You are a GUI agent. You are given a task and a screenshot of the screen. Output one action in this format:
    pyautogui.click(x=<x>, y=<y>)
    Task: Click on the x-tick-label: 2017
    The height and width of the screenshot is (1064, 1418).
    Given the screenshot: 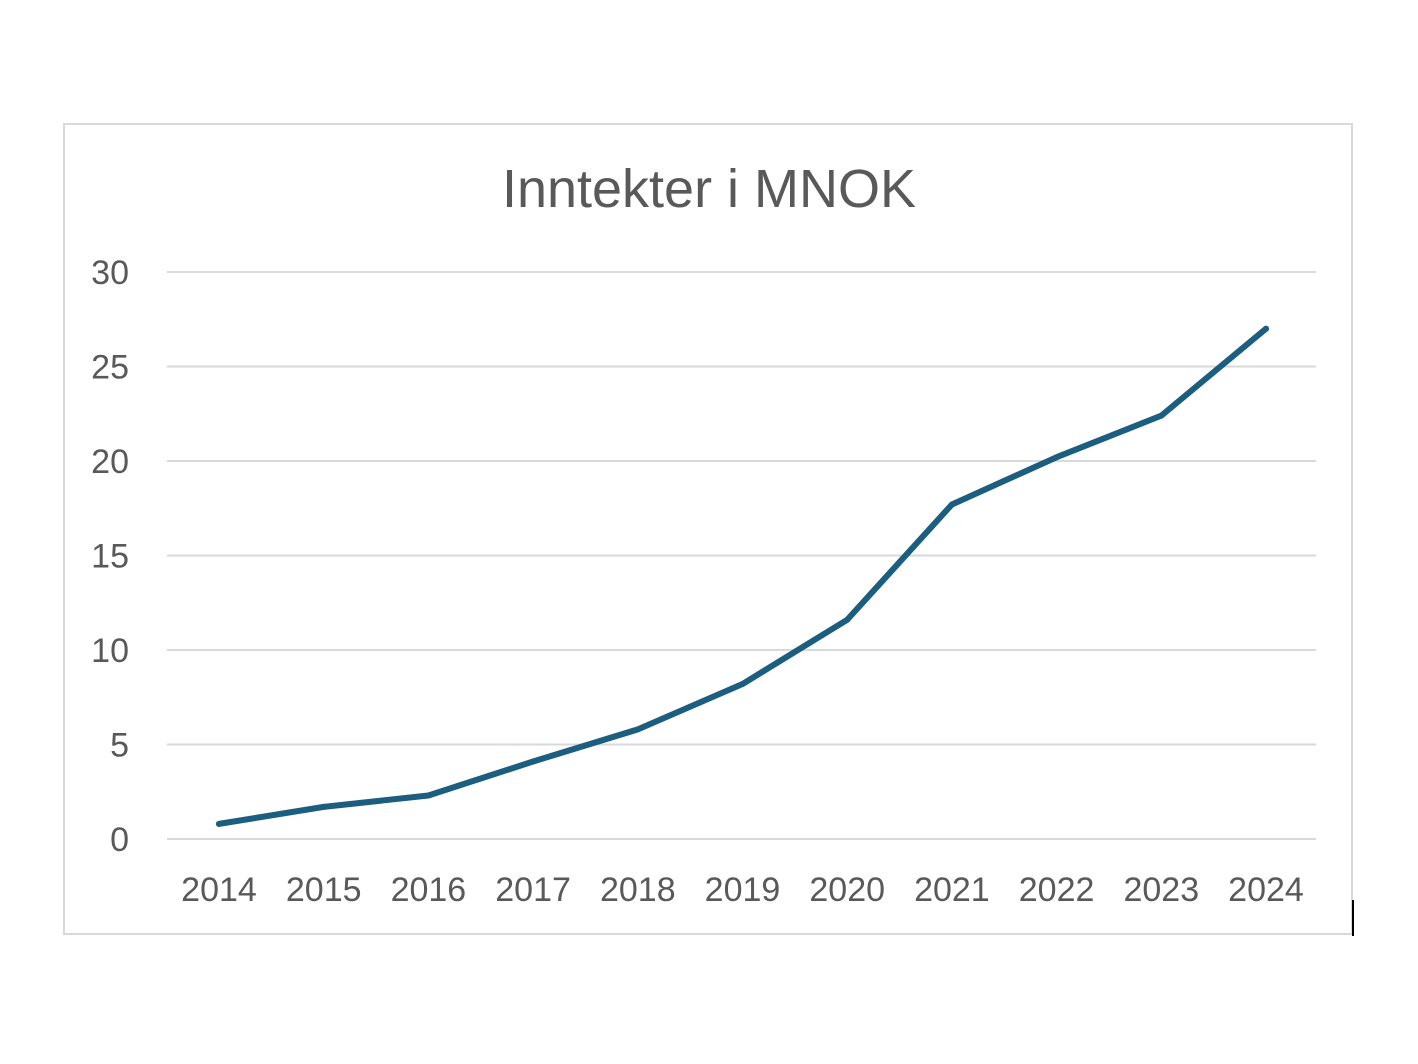 What is the action you would take?
    pyautogui.click(x=533, y=890)
    